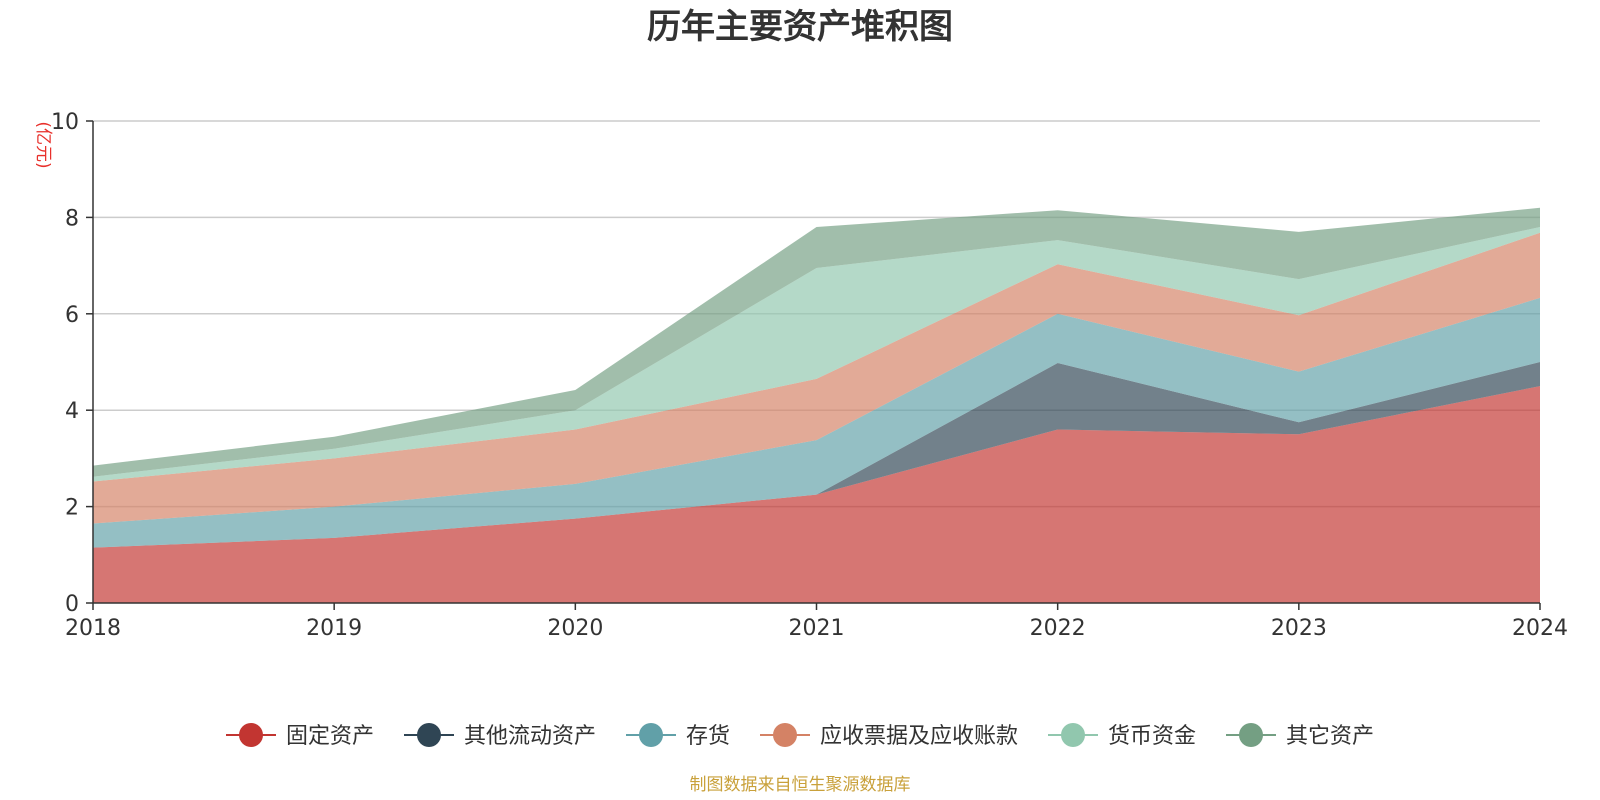 This screenshot has width=1600, height=800. What do you see at coordinates (919, 736) in the screenshot?
I see `legend-label: 应收票据及应收账款` at bounding box center [919, 736].